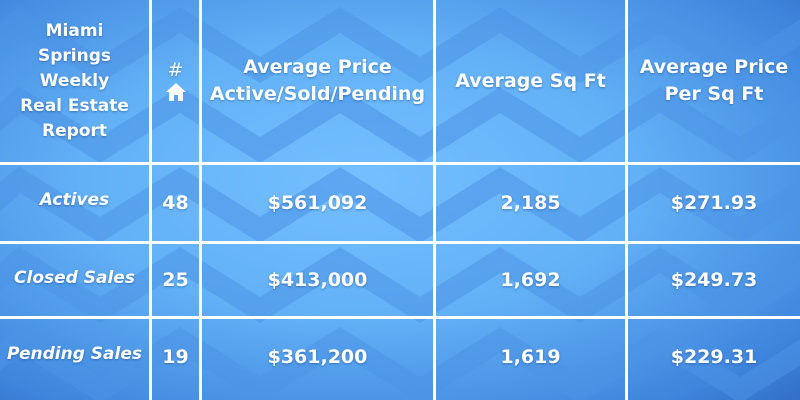  What do you see at coordinates (530, 357) in the screenshot?
I see `pending-sales-avg-sqft: 1,619` at bounding box center [530, 357].